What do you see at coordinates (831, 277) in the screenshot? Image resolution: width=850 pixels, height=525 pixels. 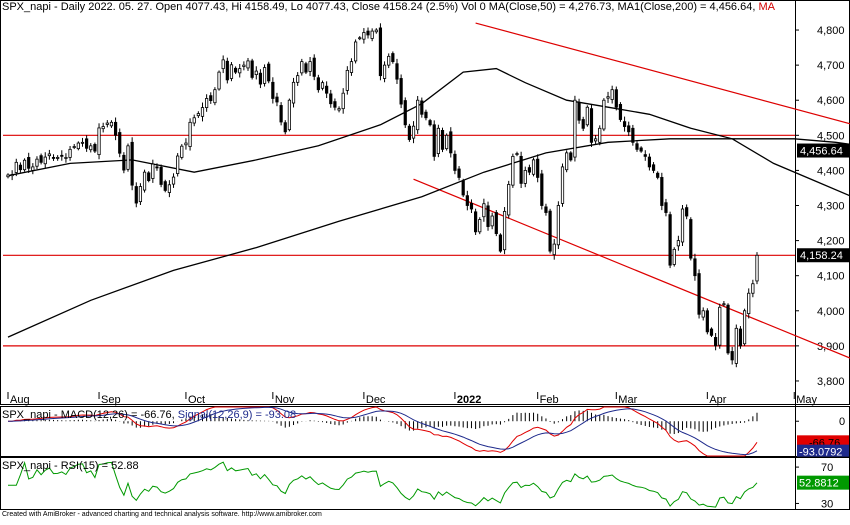 I see `price-axis-label: 4,100` at bounding box center [831, 277].